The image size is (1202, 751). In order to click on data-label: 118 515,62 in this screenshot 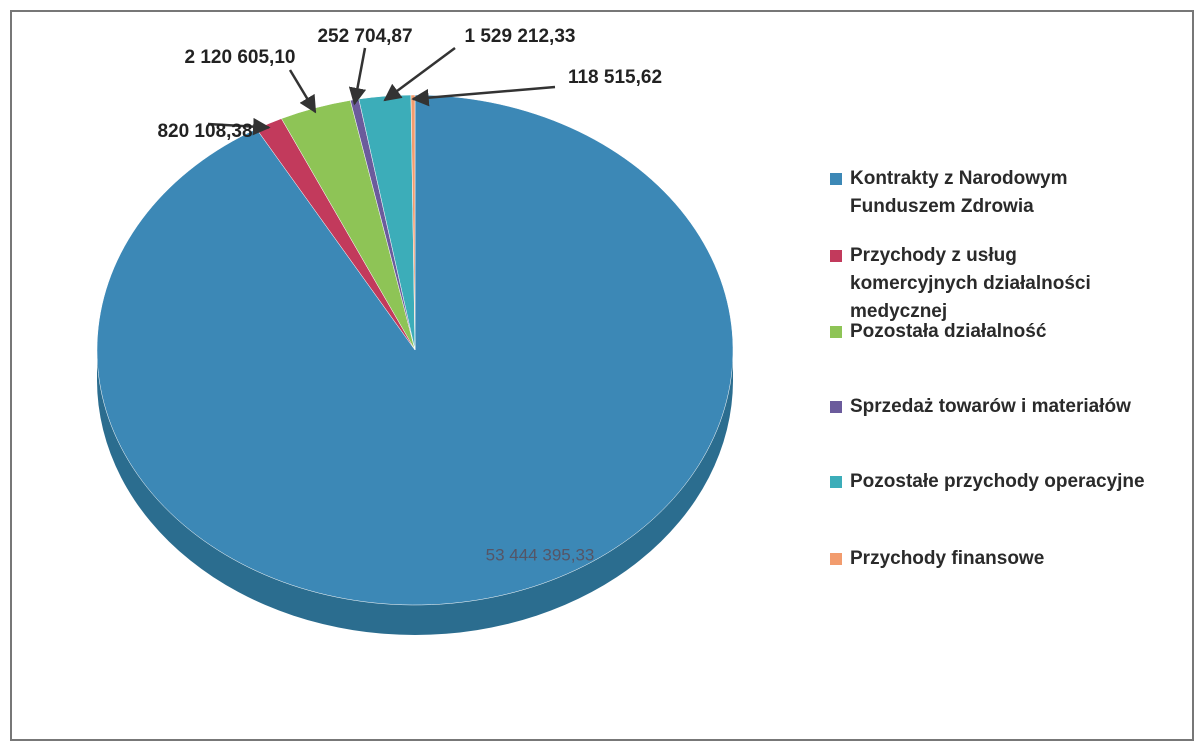, I will do `click(615, 77)`.